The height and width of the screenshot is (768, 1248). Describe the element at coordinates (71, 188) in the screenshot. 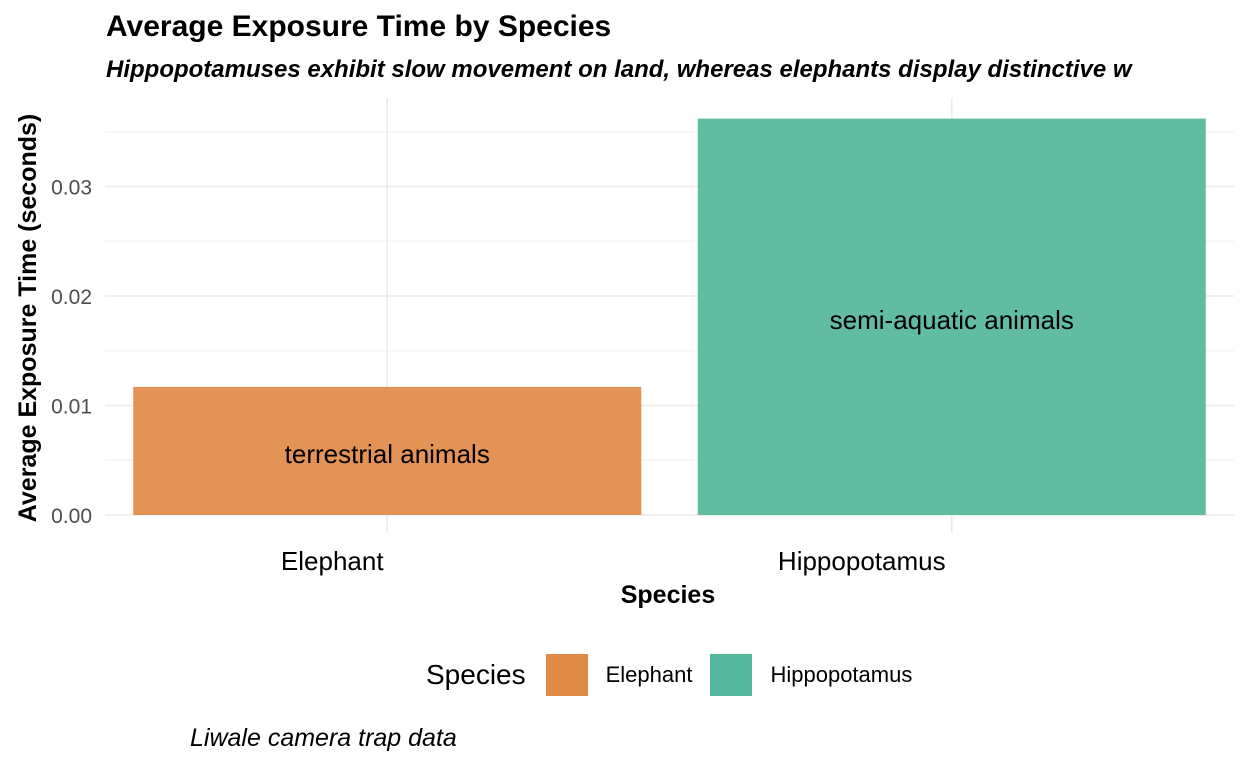

I see `y-tick-label: 0.03` at that location.